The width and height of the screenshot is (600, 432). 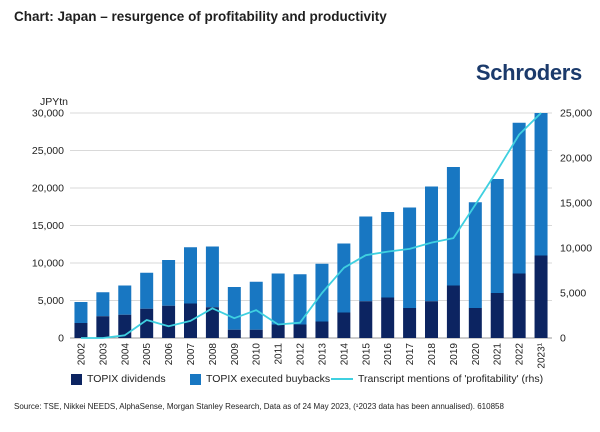 I want to click on x-tick-label: 2013, so click(x=322, y=354).